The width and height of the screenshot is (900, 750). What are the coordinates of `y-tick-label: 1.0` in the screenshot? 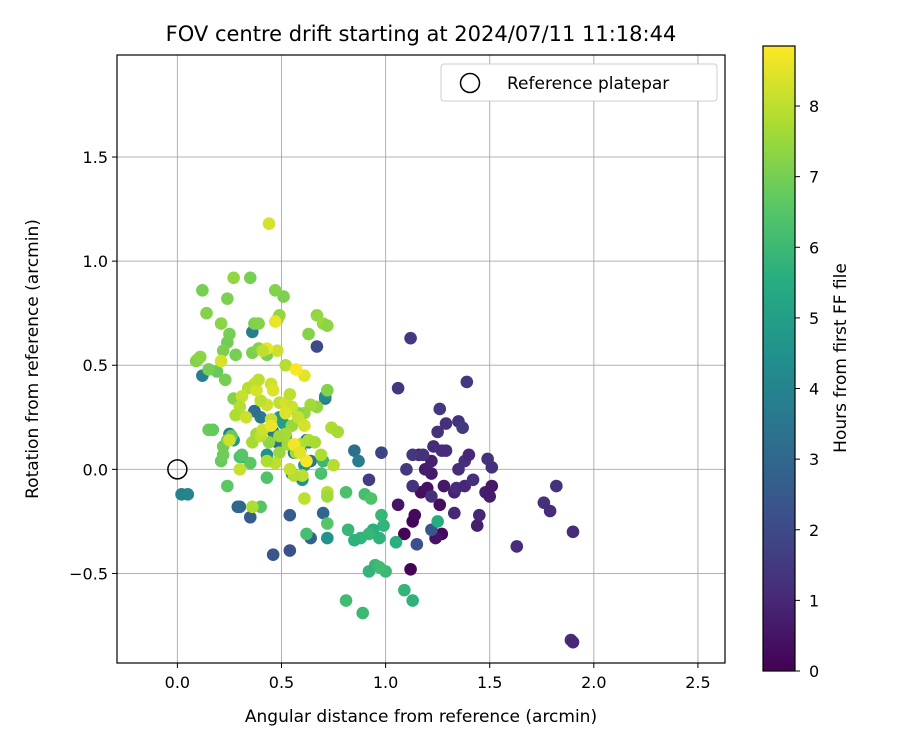 It's located at (95, 261).